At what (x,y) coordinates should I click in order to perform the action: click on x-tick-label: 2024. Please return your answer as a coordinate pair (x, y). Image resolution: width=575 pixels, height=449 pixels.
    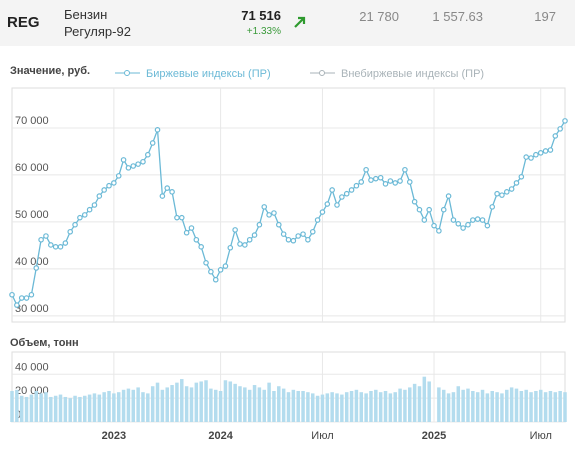
    Looking at the image, I should click on (220, 436).